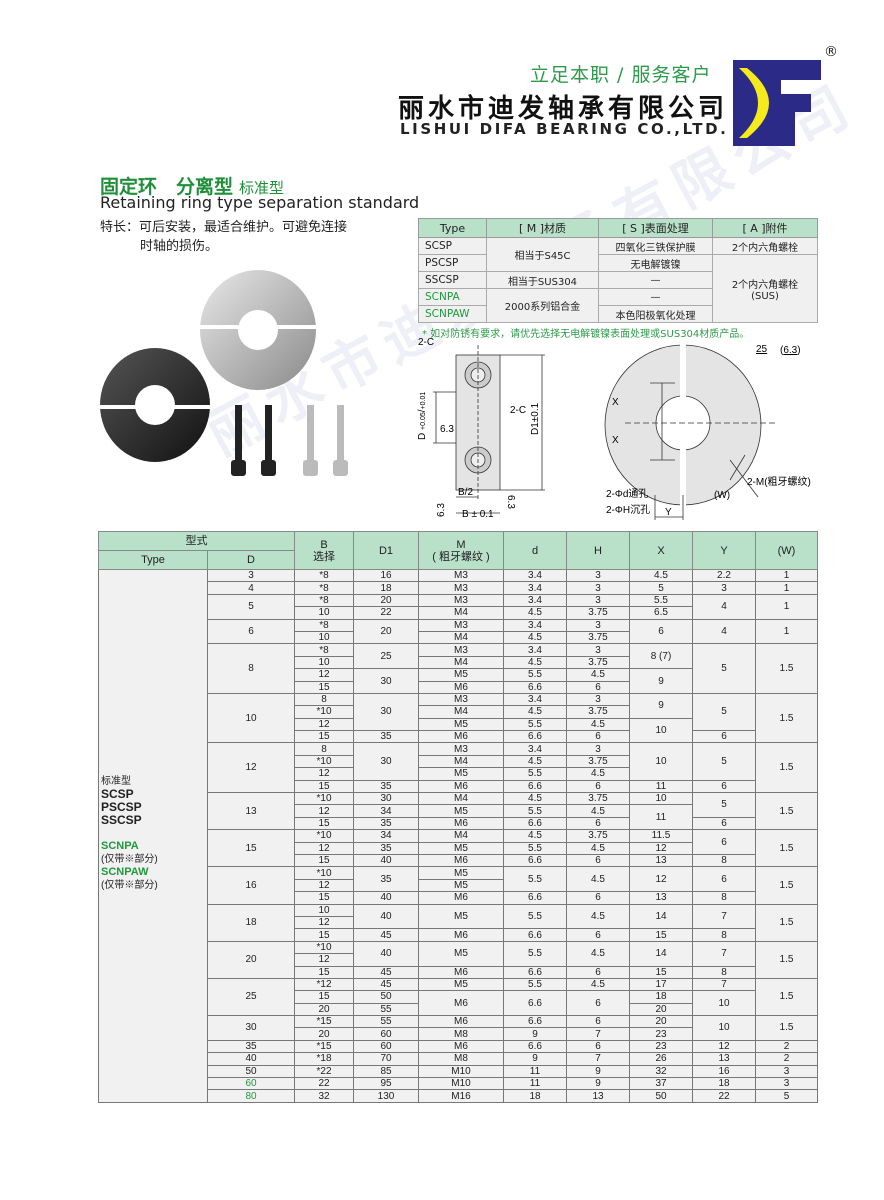  Describe the element at coordinates (461, 625) in the screenshot. I see `table-cell: M3` at that location.